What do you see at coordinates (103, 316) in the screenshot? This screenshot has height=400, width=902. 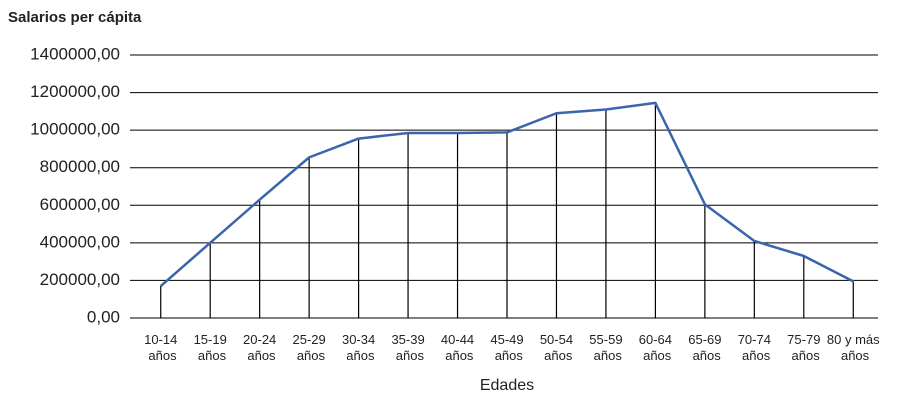 I see `y-tick-label: 0,00` at bounding box center [103, 316].